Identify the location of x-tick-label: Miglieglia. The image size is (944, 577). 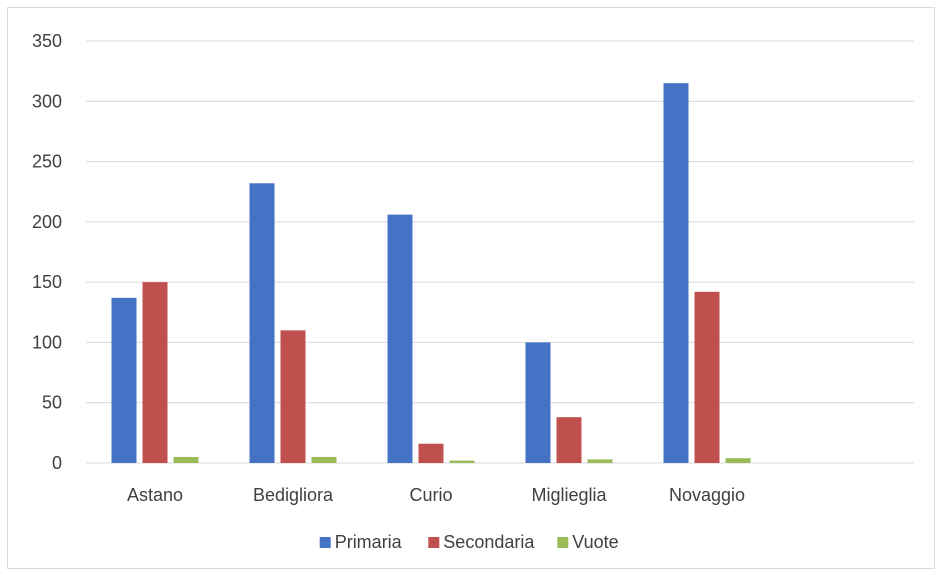
(569, 495).